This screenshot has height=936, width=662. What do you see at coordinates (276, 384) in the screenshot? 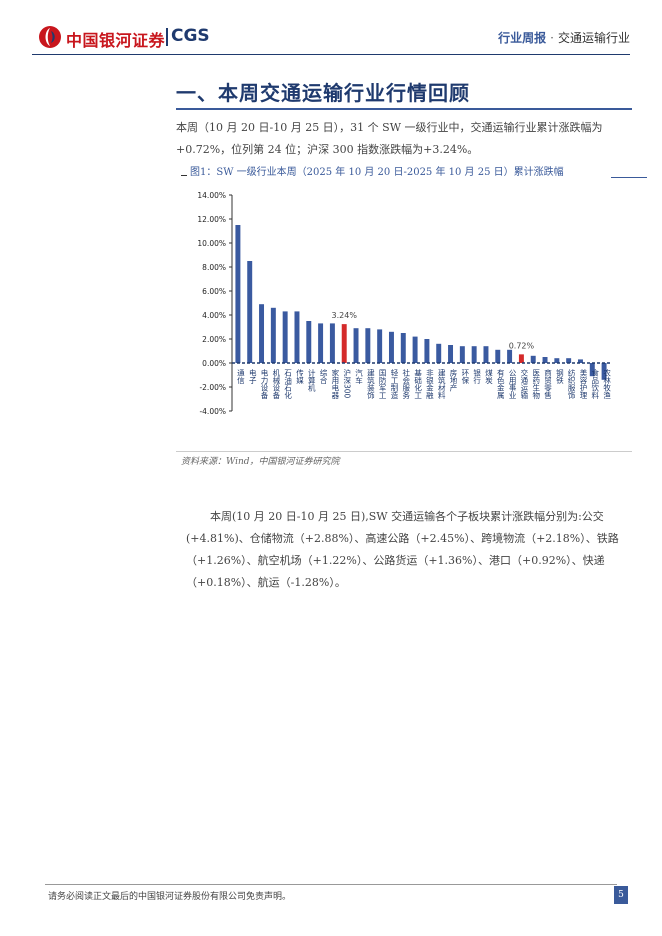
I see `x-category-label: 机械设备` at bounding box center [276, 384].